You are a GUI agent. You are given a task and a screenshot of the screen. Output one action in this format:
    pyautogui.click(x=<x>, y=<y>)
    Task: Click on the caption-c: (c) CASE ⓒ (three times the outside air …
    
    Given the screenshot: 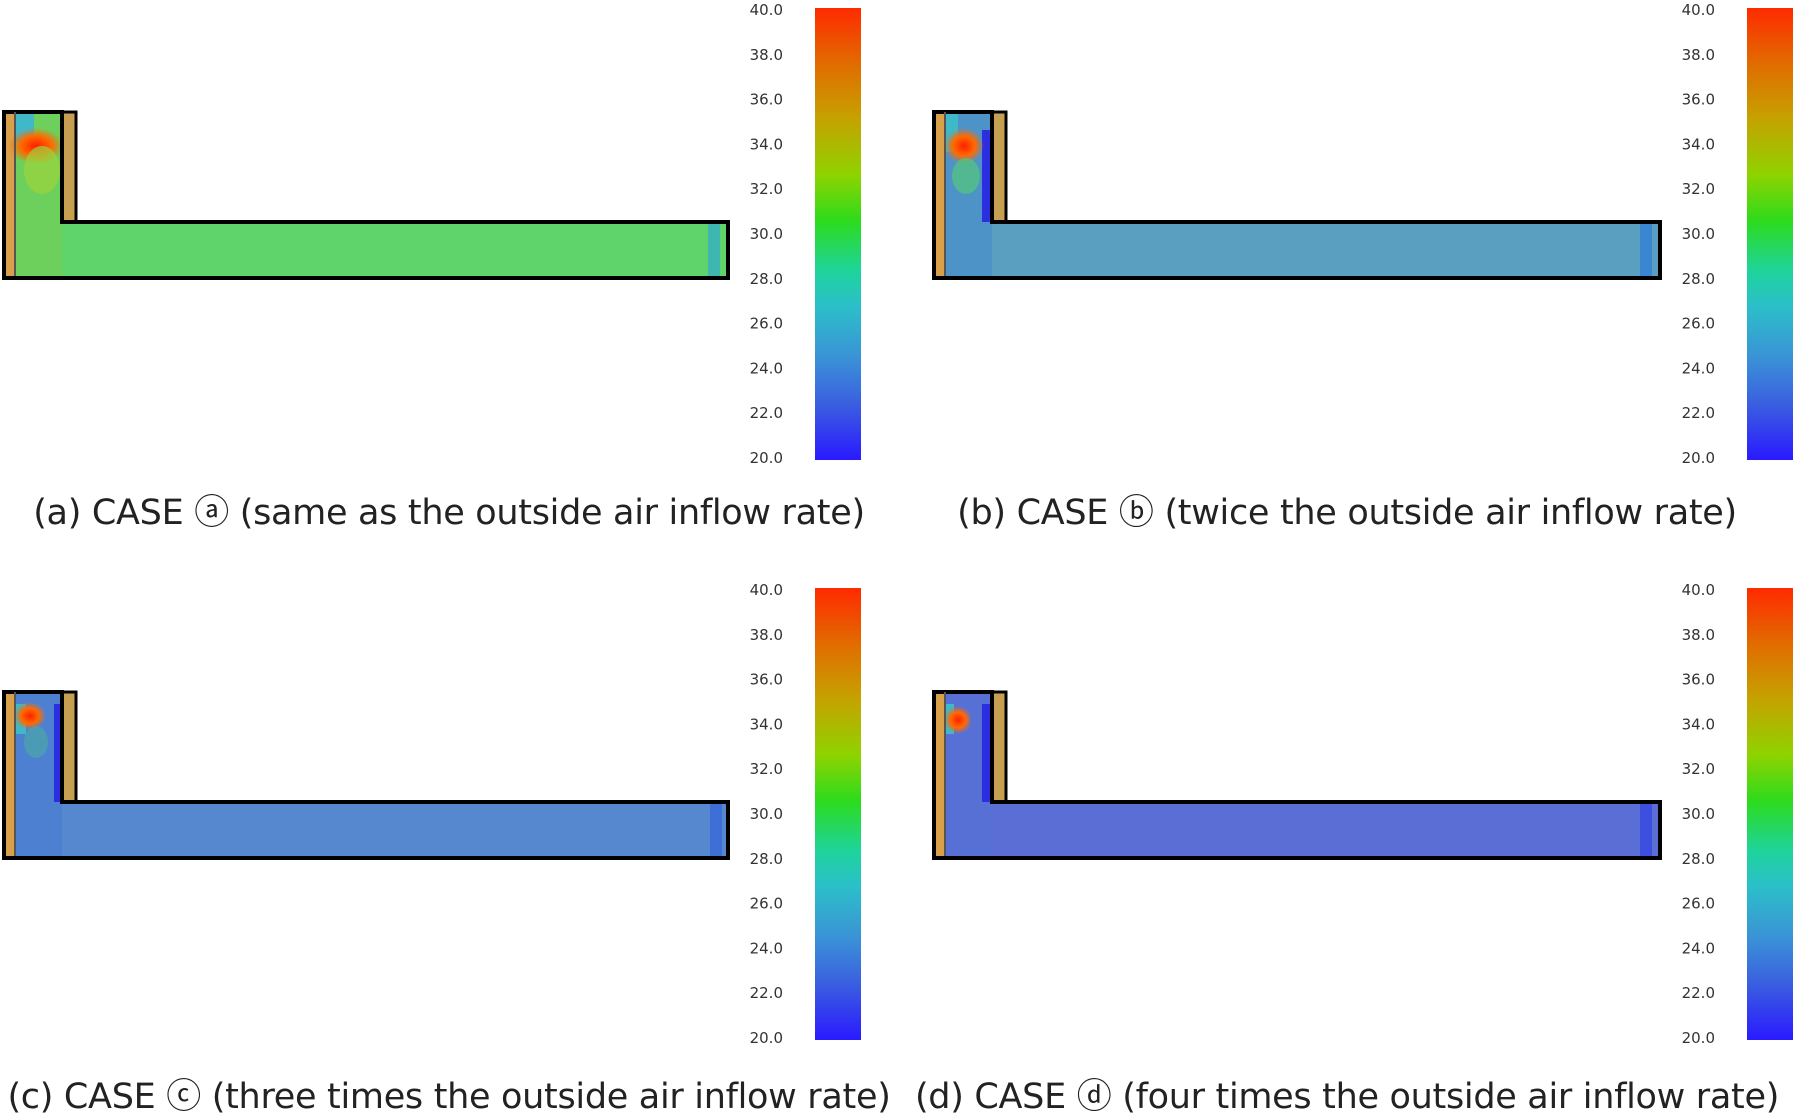 What is the action you would take?
    pyautogui.click(x=449, y=1097)
    